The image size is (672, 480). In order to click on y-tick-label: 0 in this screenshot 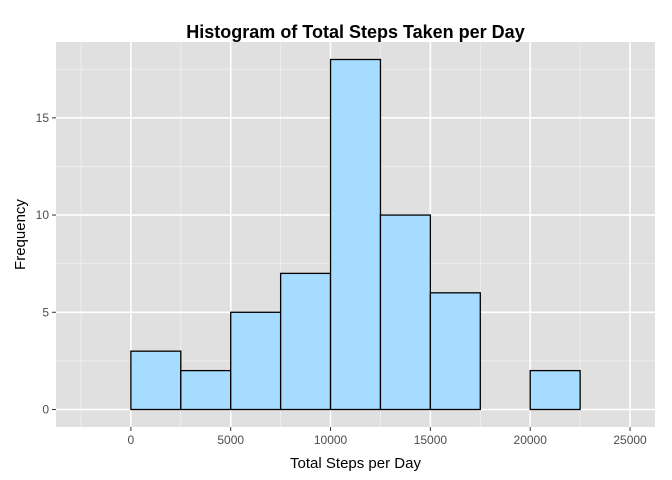, I will do `click(45, 410)`.